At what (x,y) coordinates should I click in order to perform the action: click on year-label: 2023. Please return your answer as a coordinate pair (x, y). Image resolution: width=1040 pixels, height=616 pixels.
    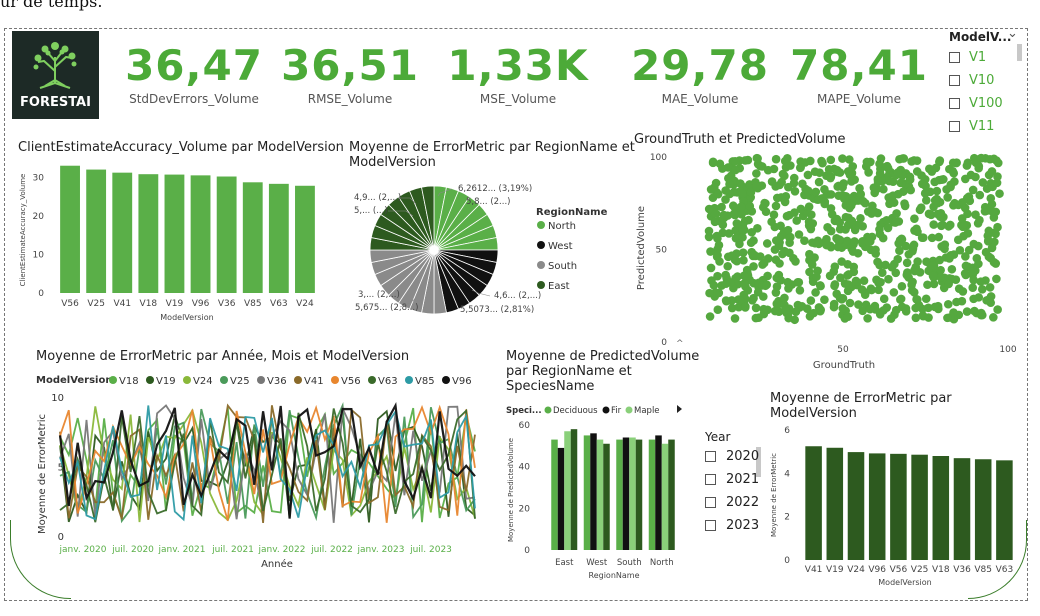
    Looking at the image, I should click on (743, 525).